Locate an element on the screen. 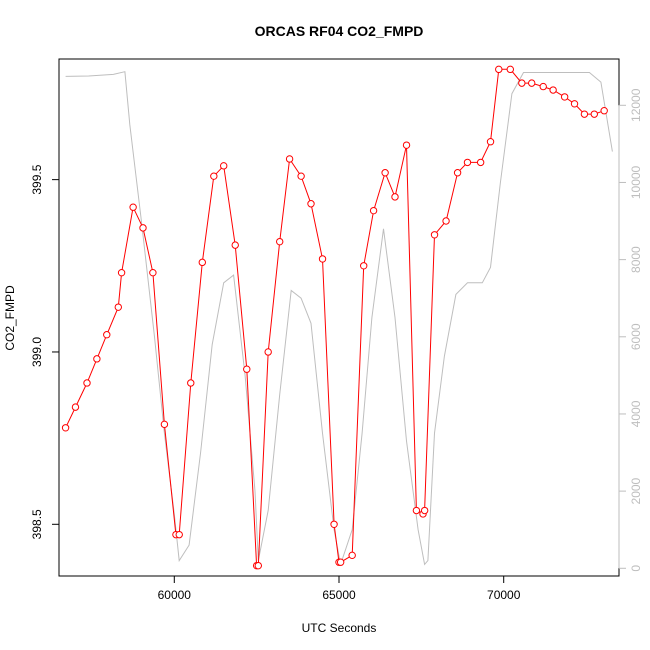 This screenshot has height=650, width=650. right-y-tick-label: 12000 is located at coordinates (636, 105).